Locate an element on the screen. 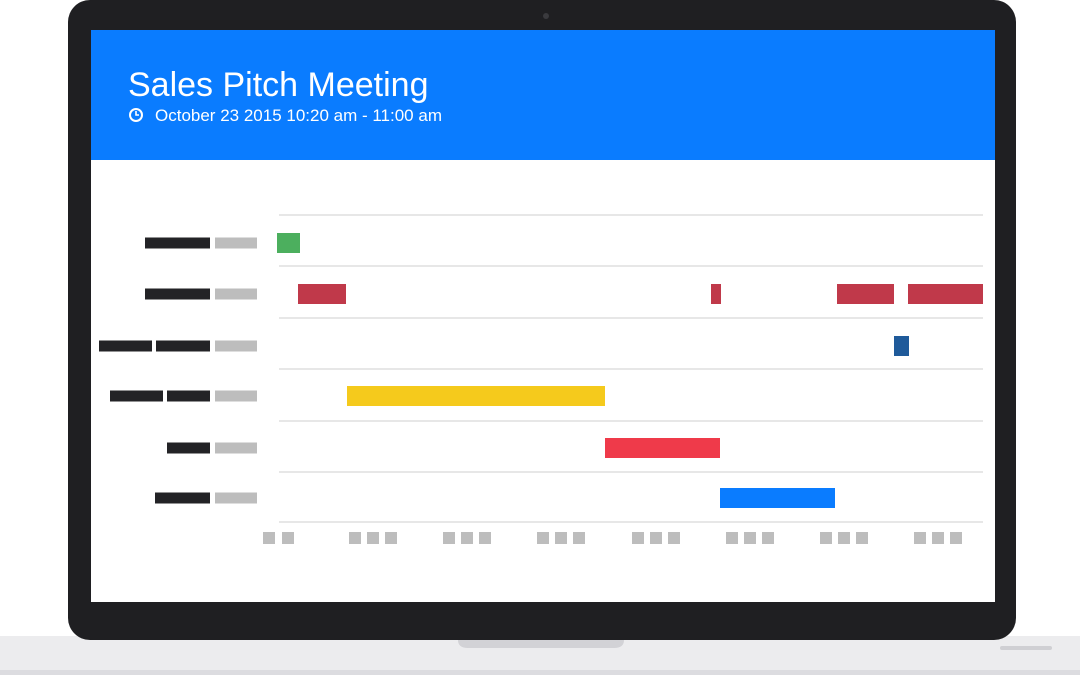  base-slot is located at coordinates (1026, 648).